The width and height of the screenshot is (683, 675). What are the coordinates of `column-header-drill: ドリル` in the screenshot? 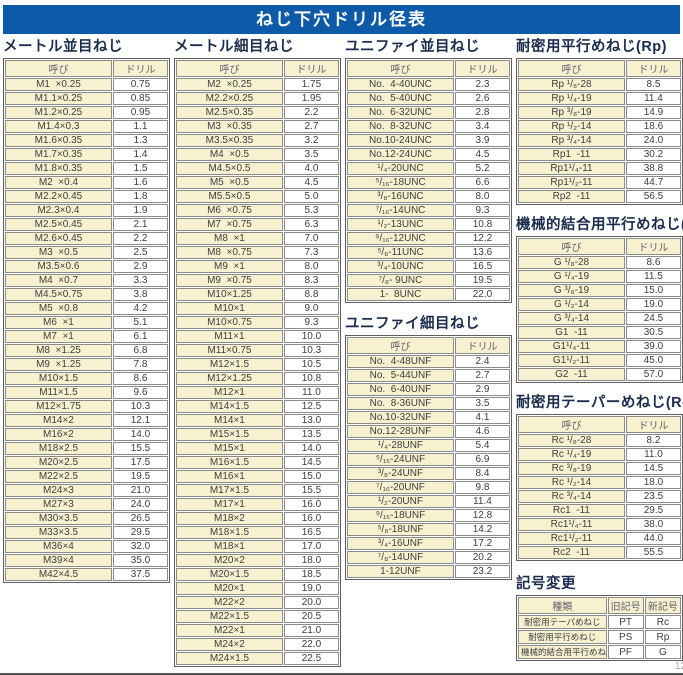 It's located at (482, 68).